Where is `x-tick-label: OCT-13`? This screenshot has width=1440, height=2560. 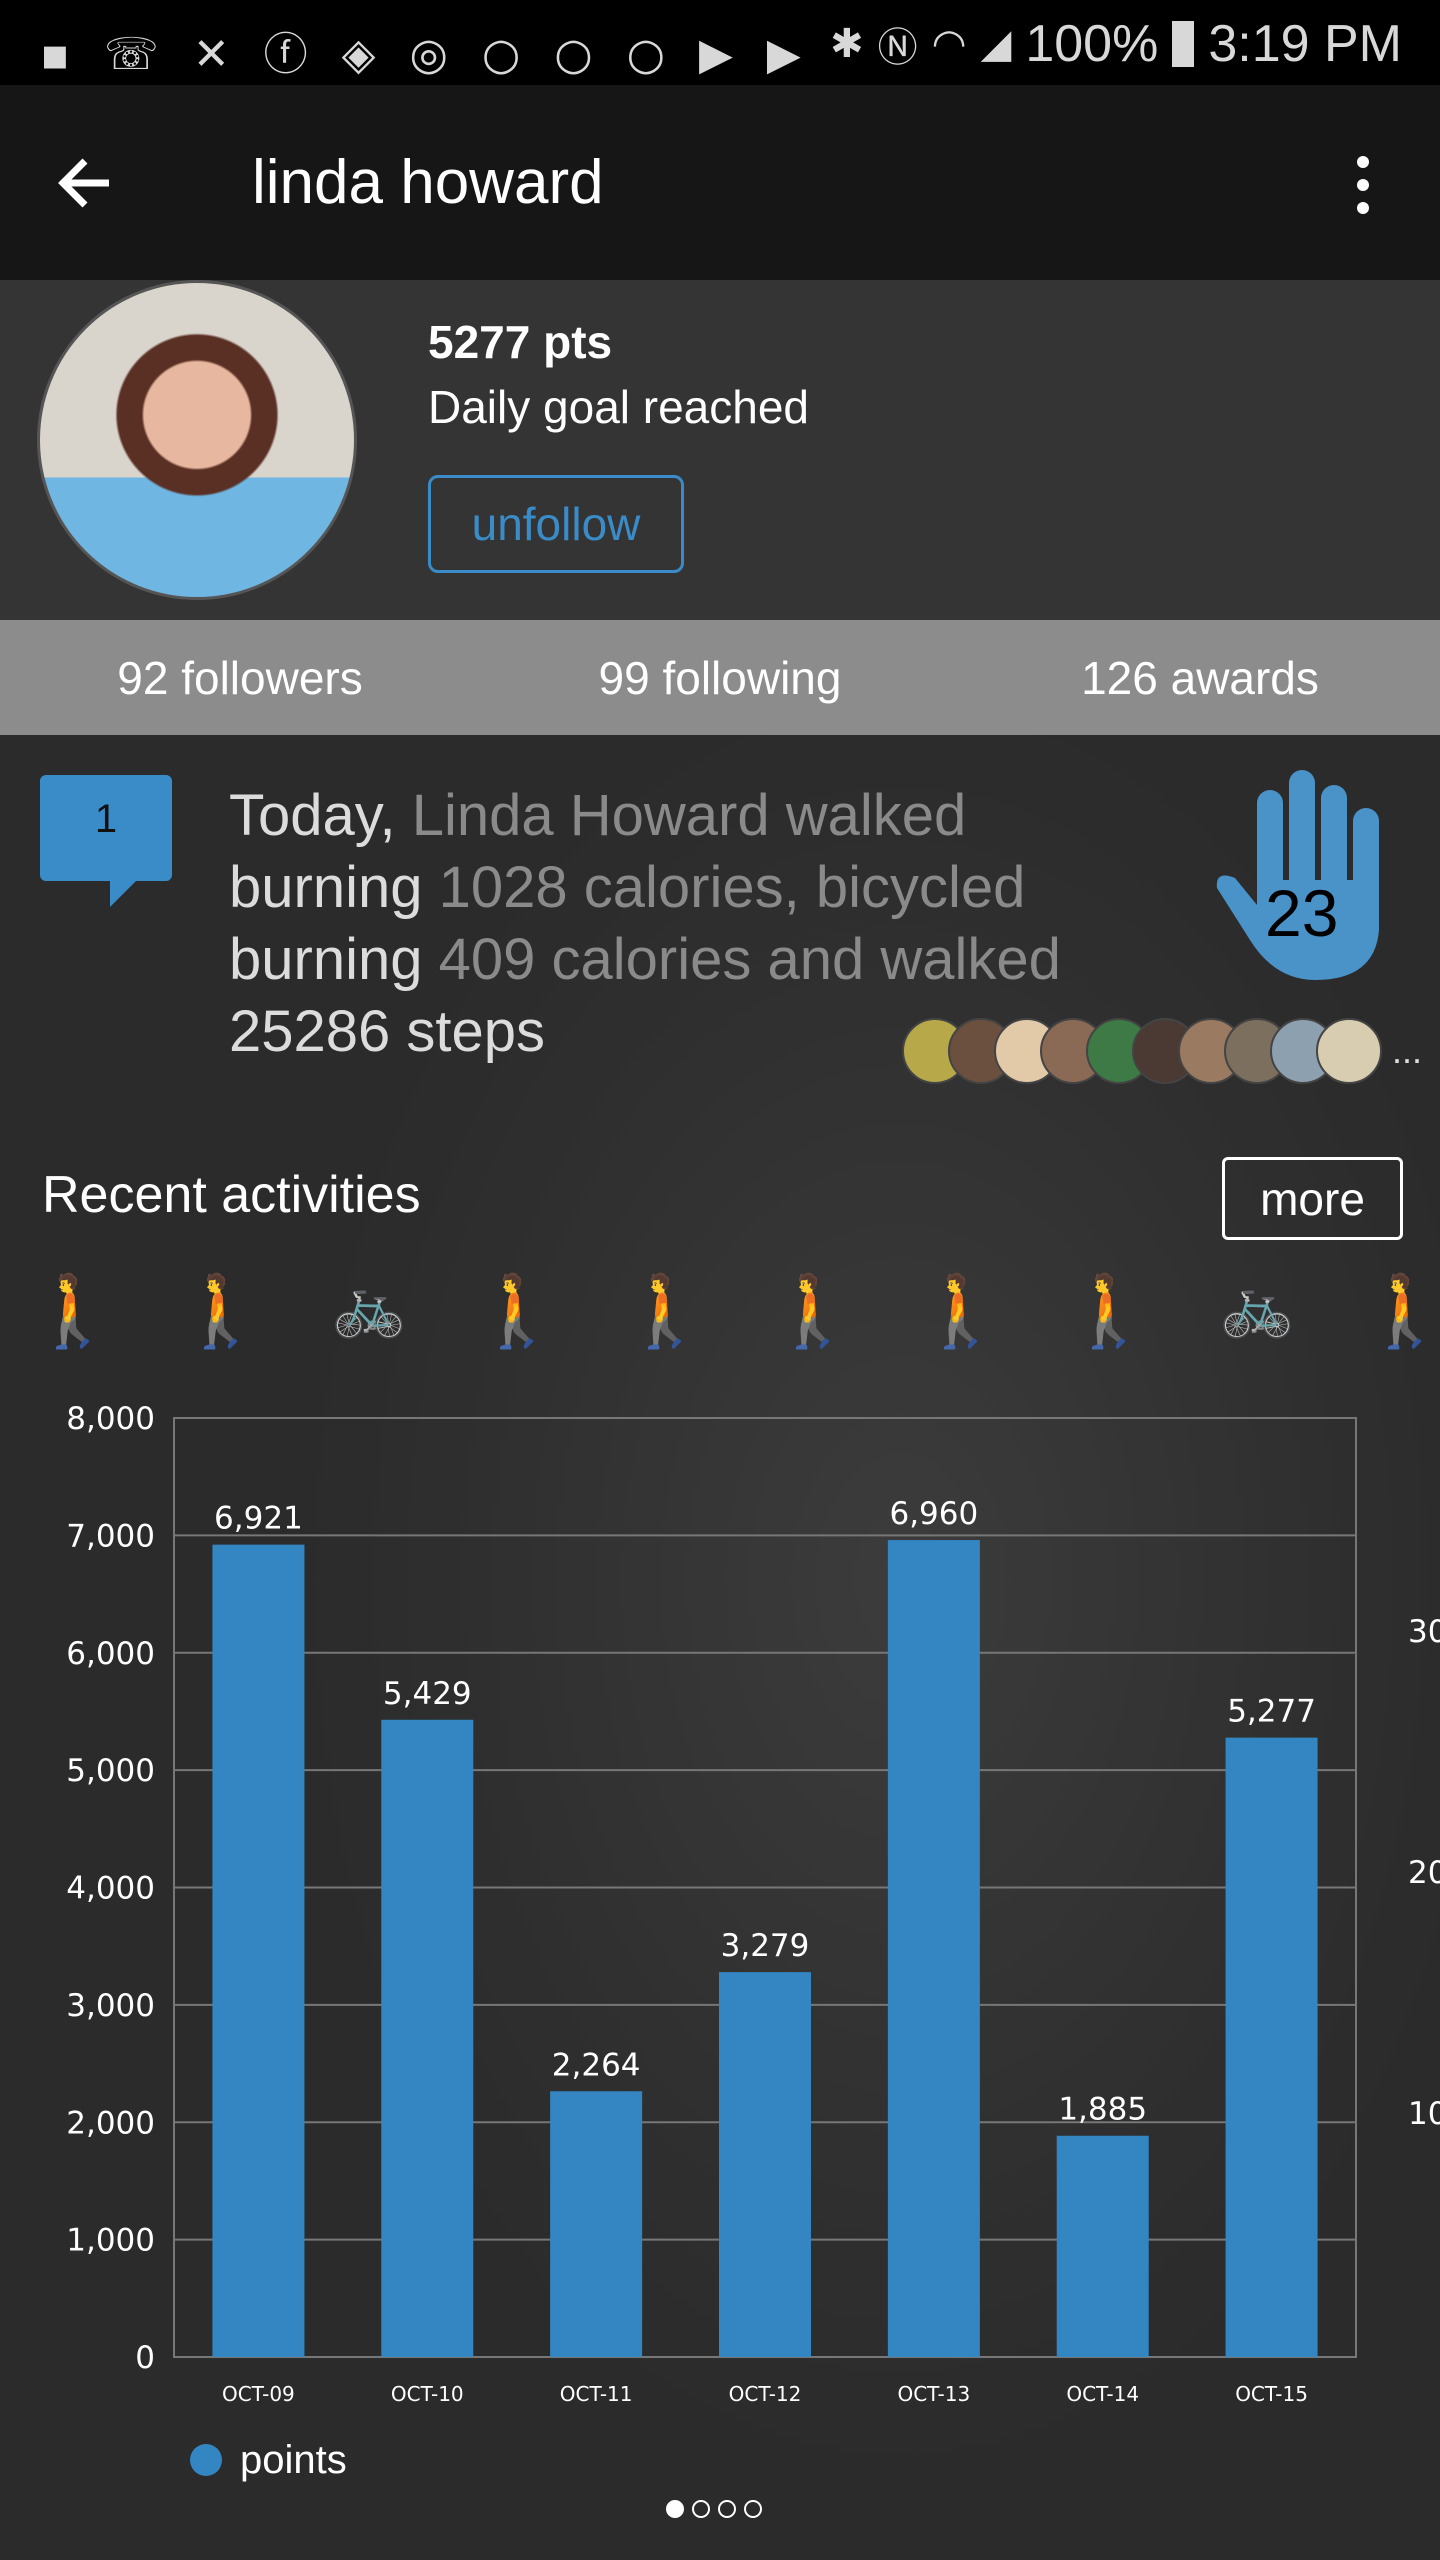
x-tick-label: OCT-13 is located at coordinates (933, 2394).